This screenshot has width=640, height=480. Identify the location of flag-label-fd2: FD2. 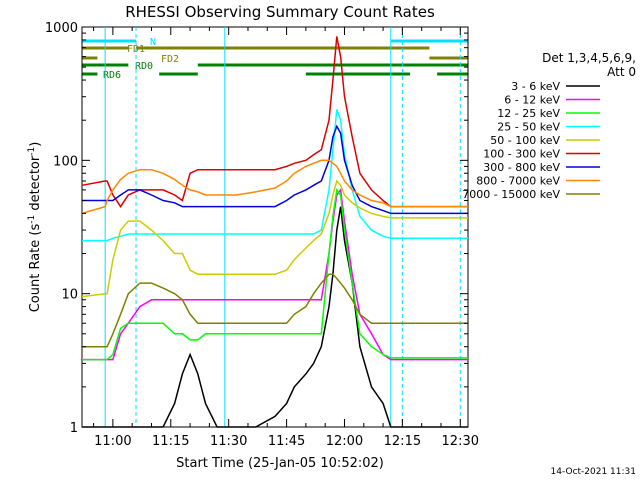
(170, 59).